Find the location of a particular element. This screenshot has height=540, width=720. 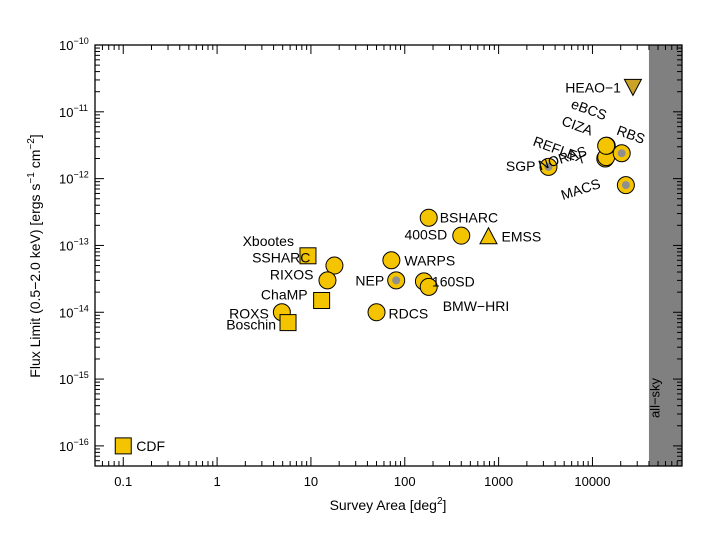

point-emss-label: EMSS is located at coordinates (521, 237).